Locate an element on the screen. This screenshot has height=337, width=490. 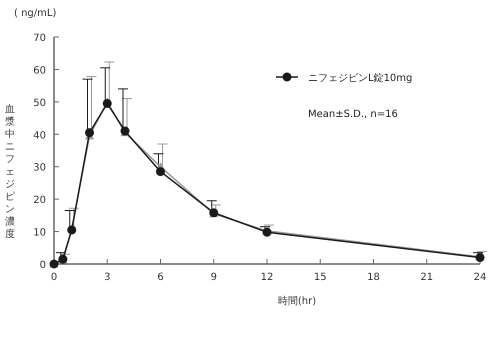
y-tick-label: 40 is located at coordinates (39, 136).